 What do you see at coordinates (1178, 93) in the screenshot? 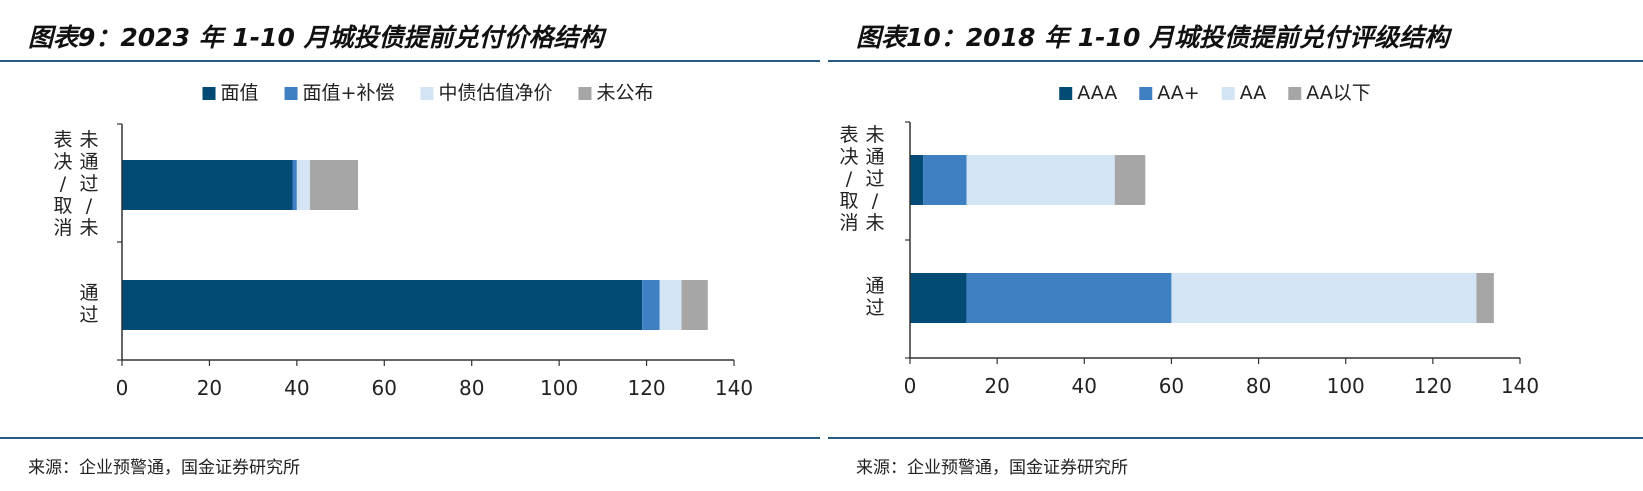
I see `legend-label: AA+` at bounding box center [1178, 93].